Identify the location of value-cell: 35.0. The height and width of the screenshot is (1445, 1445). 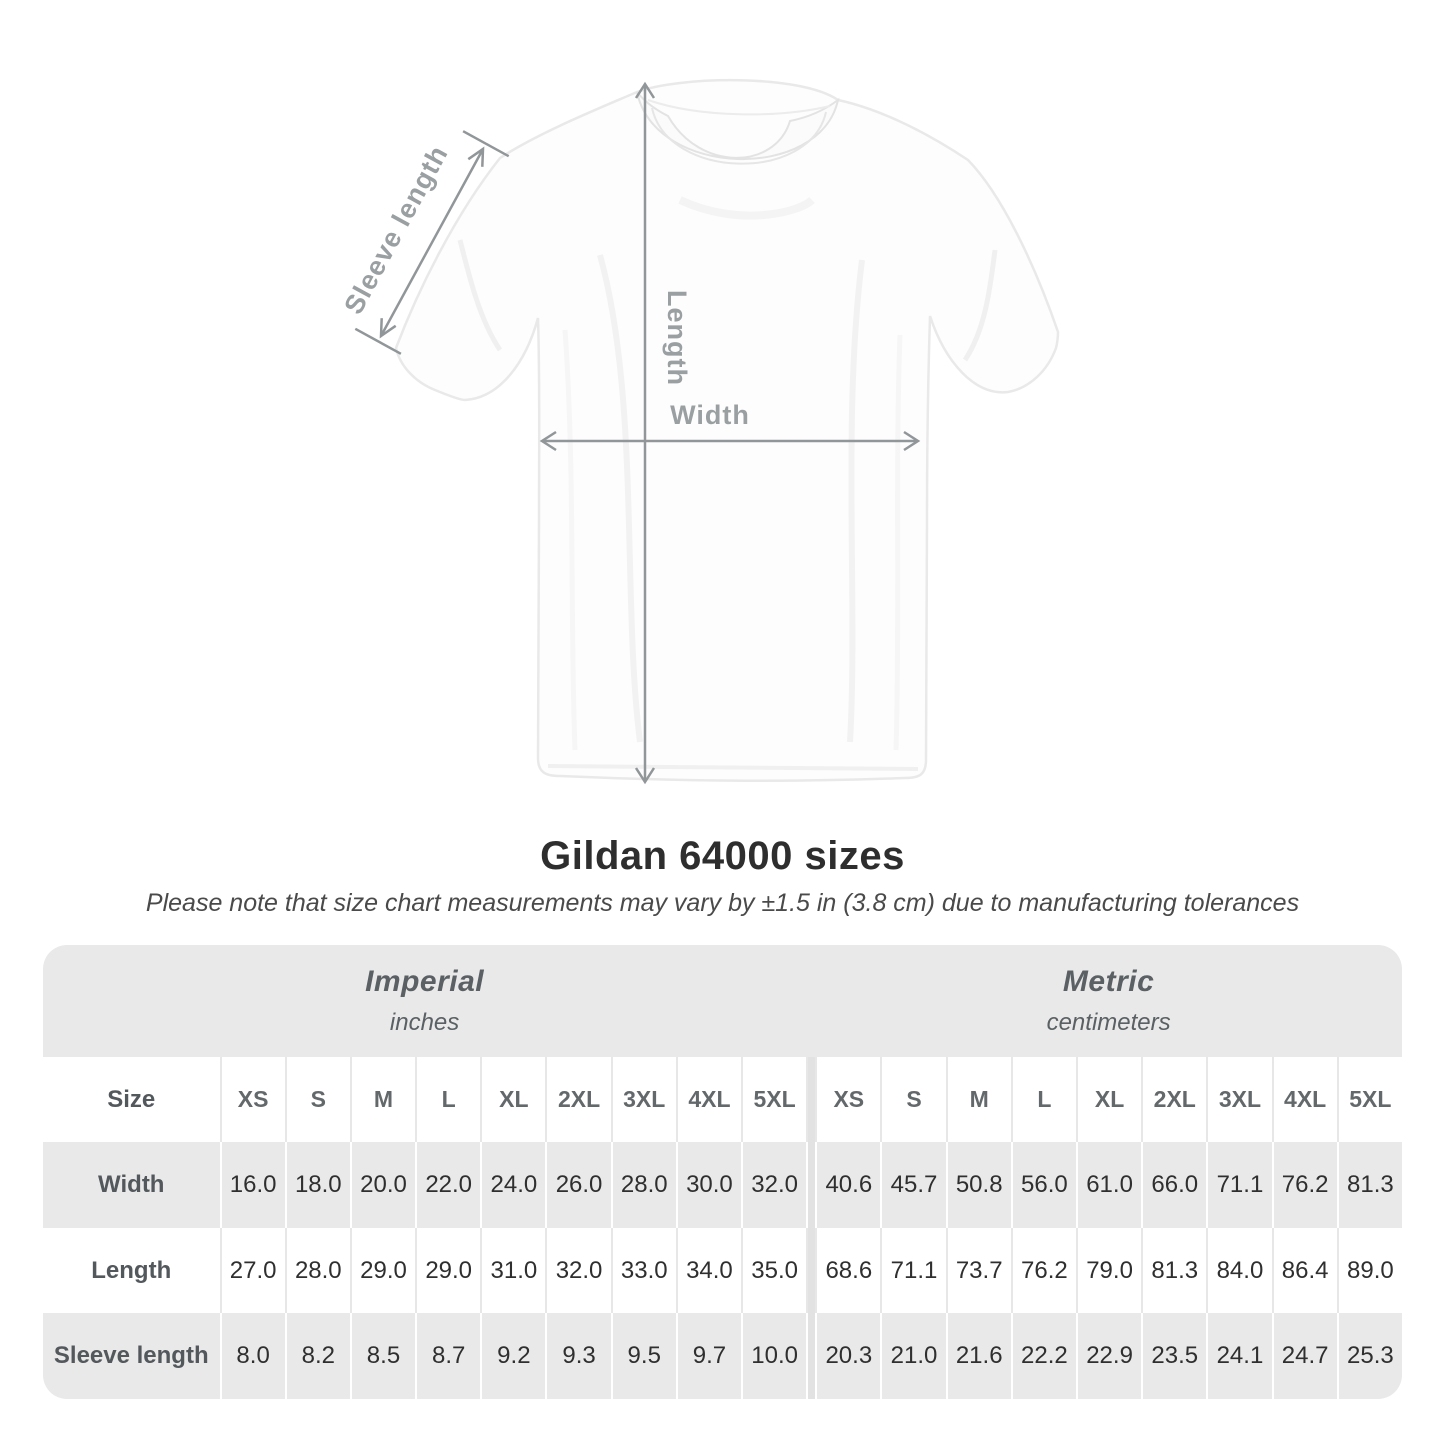
(774, 1270).